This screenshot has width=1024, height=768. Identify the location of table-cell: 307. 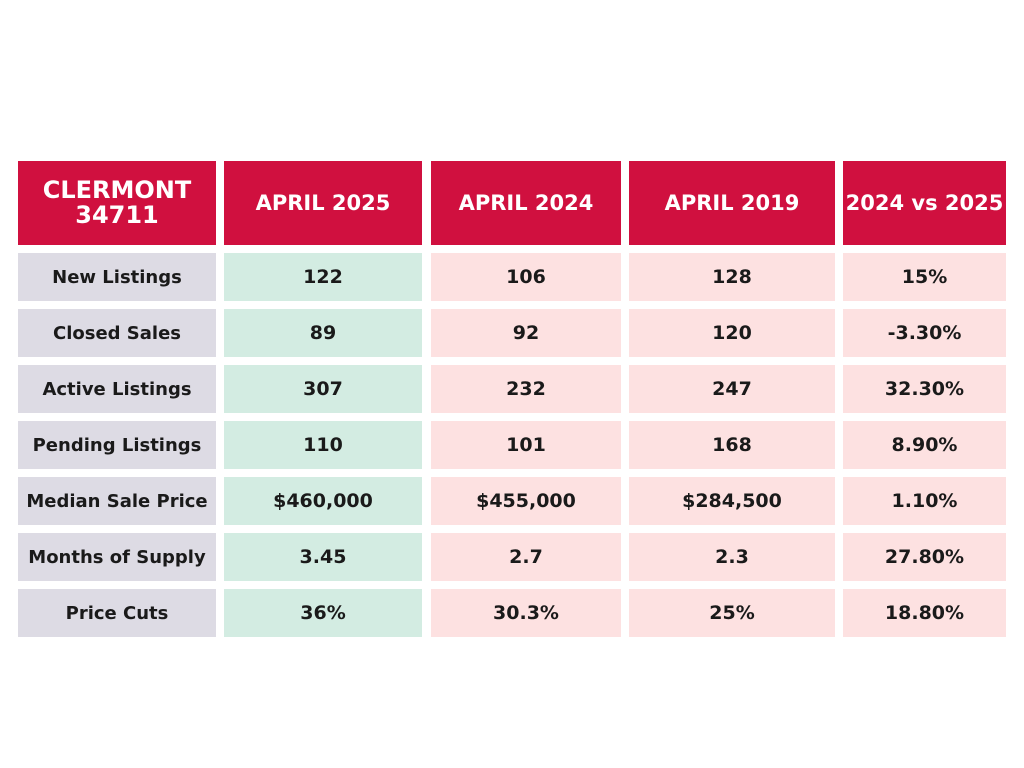
(323, 389).